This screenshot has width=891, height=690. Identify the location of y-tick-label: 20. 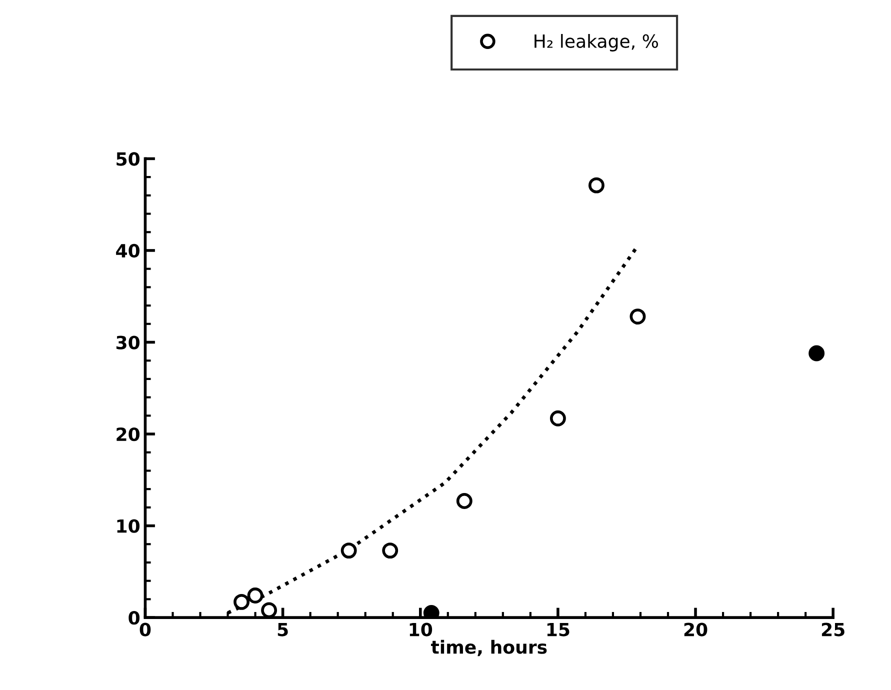
(128, 434).